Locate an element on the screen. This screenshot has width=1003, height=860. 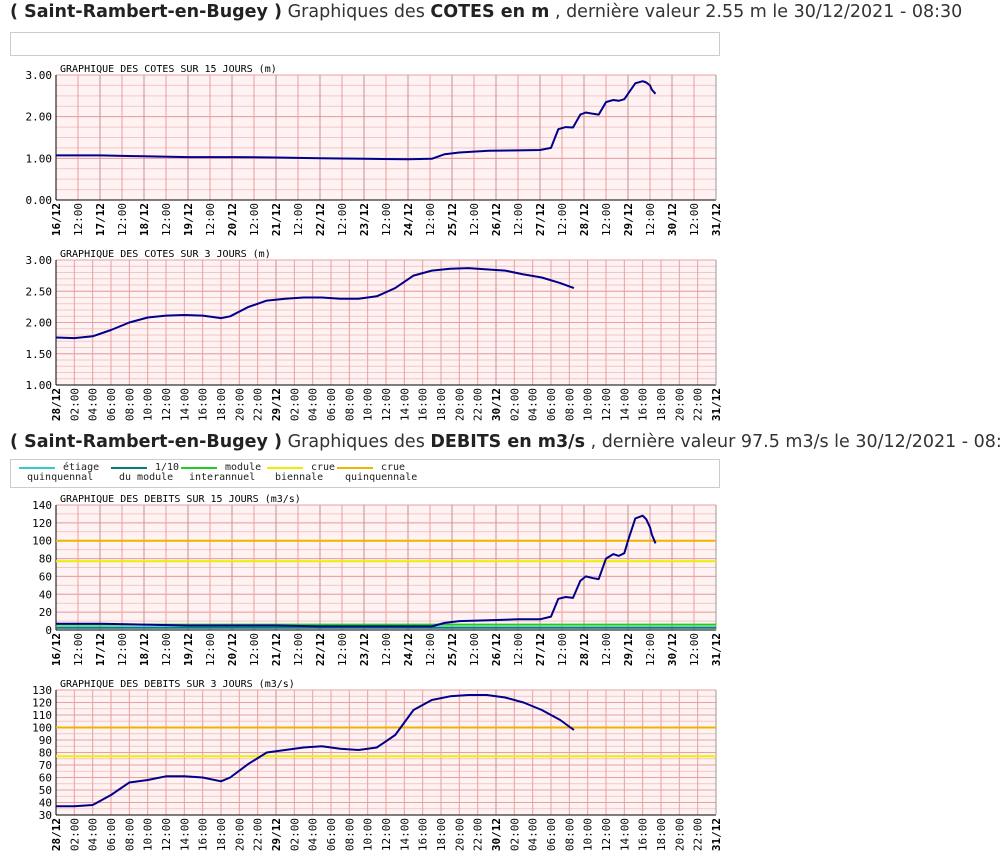
x-tick-label: 26/12 is located at coordinates (496, 649).